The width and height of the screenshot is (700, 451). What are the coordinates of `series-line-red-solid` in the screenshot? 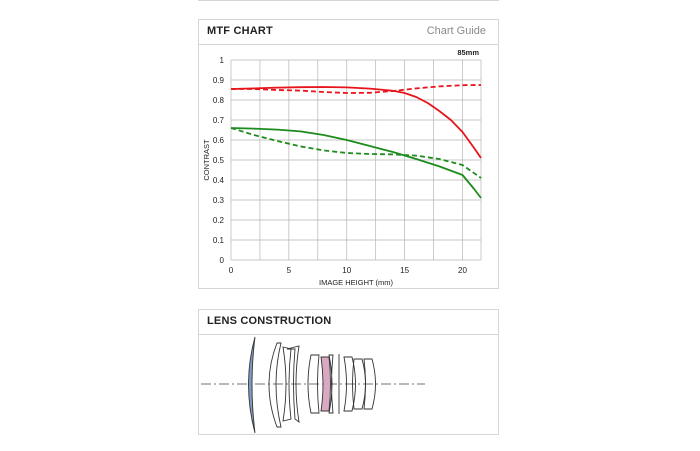 It's located at (356, 122).